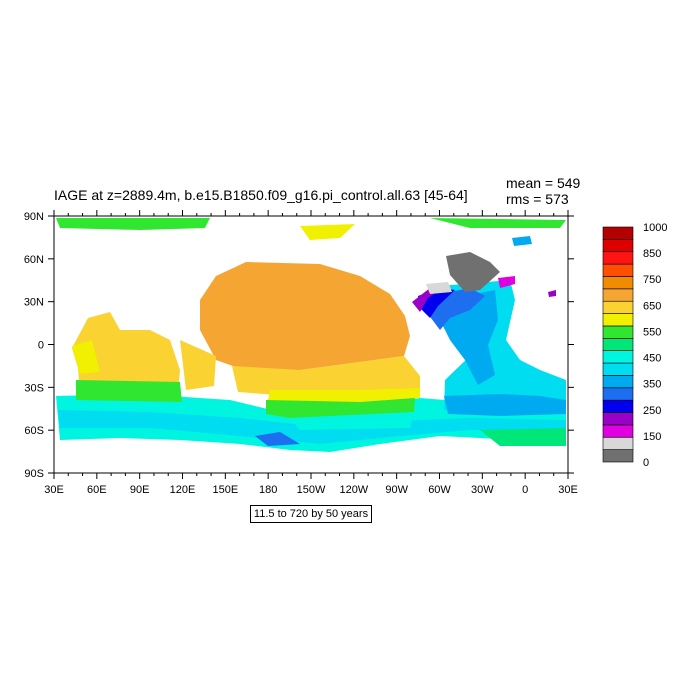 This screenshot has height=700, width=700. What do you see at coordinates (652, 359) in the screenshot?
I see `colorbar-label: 450` at bounding box center [652, 359].